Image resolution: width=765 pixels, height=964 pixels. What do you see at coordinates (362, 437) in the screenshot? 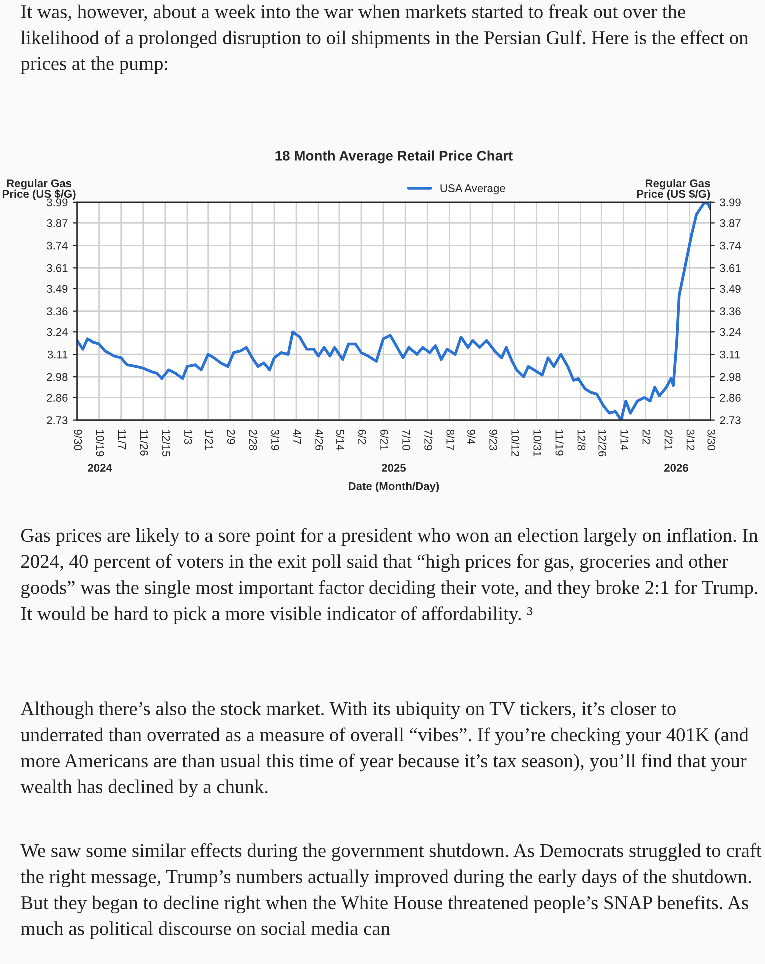
I see `x-tick-label: 6/2` at bounding box center [362, 437].